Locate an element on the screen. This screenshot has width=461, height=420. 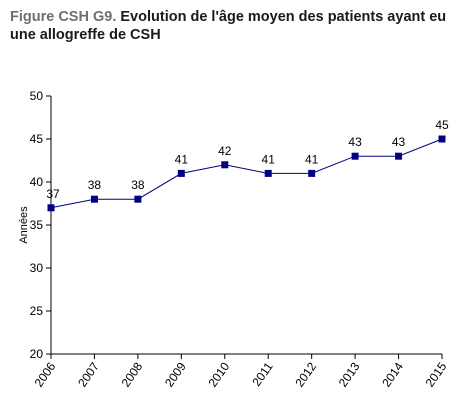
x-tick-label: 2013 is located at coordinates (349, 374).